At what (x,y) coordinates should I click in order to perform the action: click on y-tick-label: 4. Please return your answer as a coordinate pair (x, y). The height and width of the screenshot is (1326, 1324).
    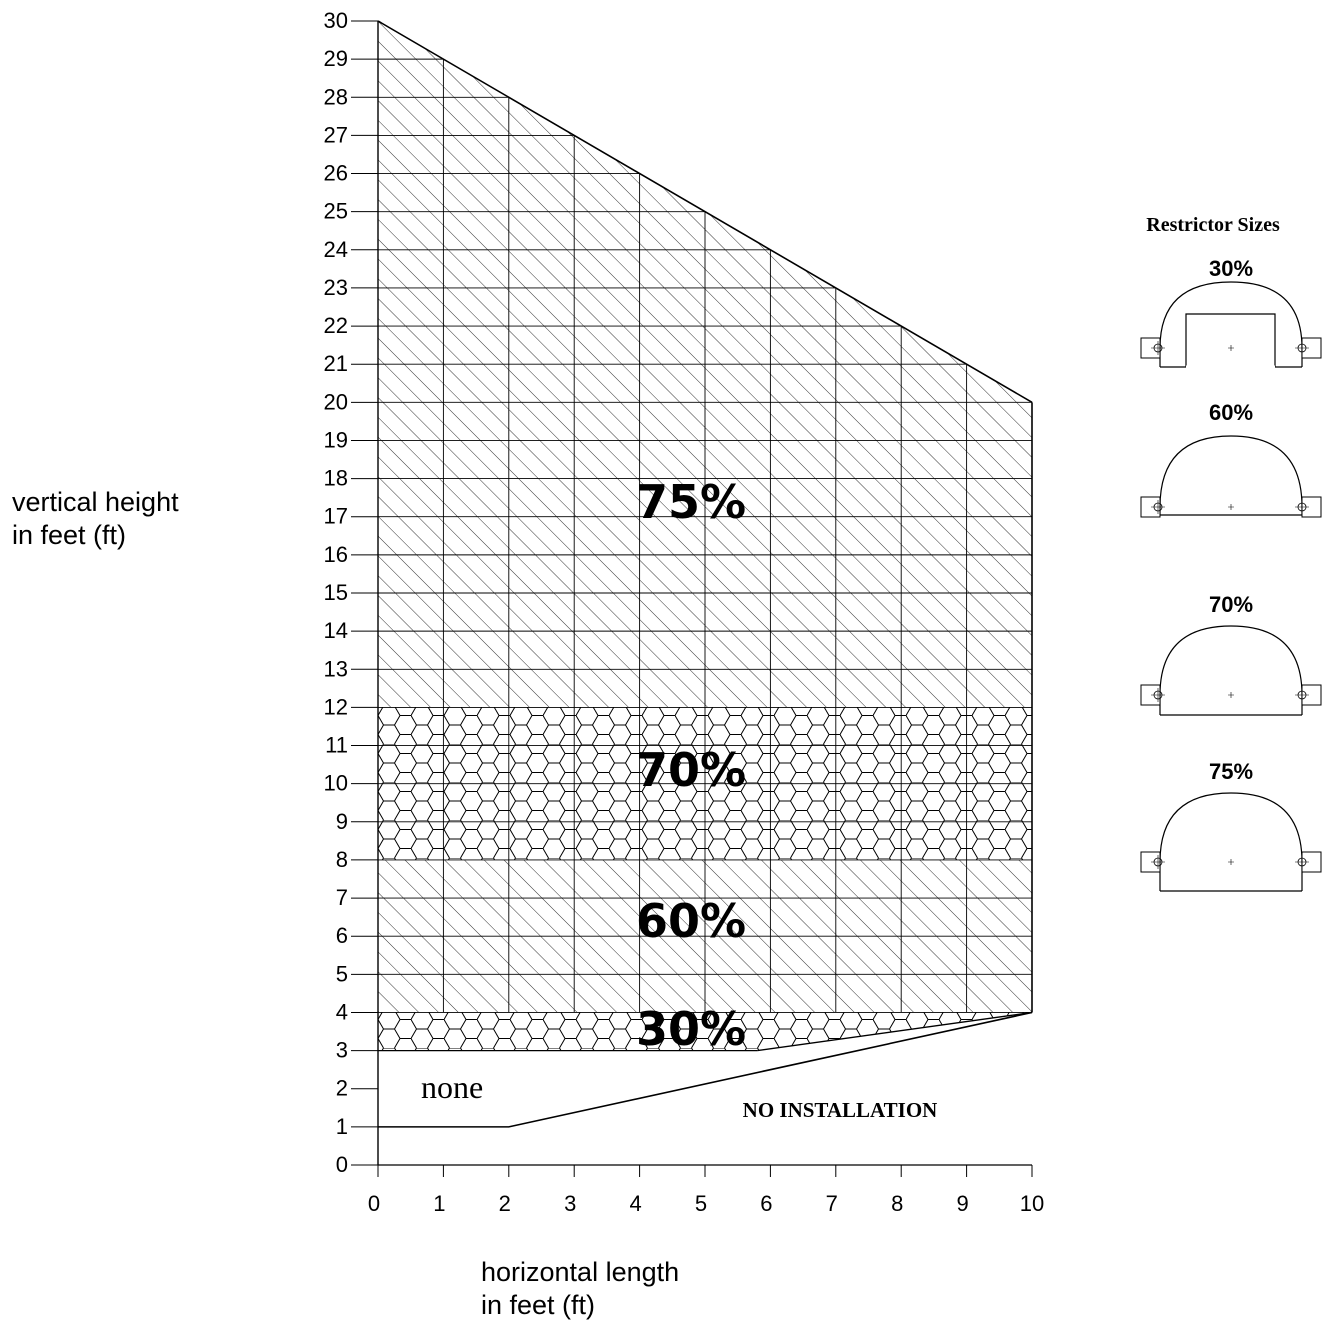
    Looking at the image, I should click on (342, 1011).